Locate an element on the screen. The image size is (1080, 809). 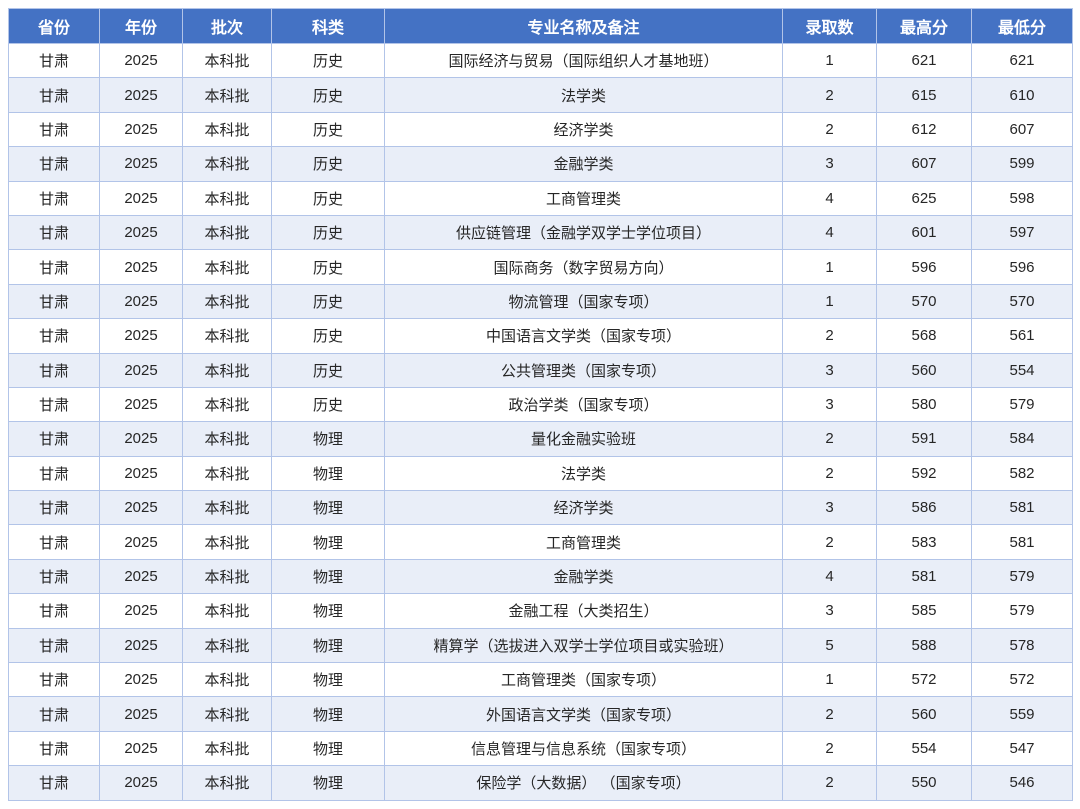
cell-max-score: 568 is located at coordinates (924, 336).